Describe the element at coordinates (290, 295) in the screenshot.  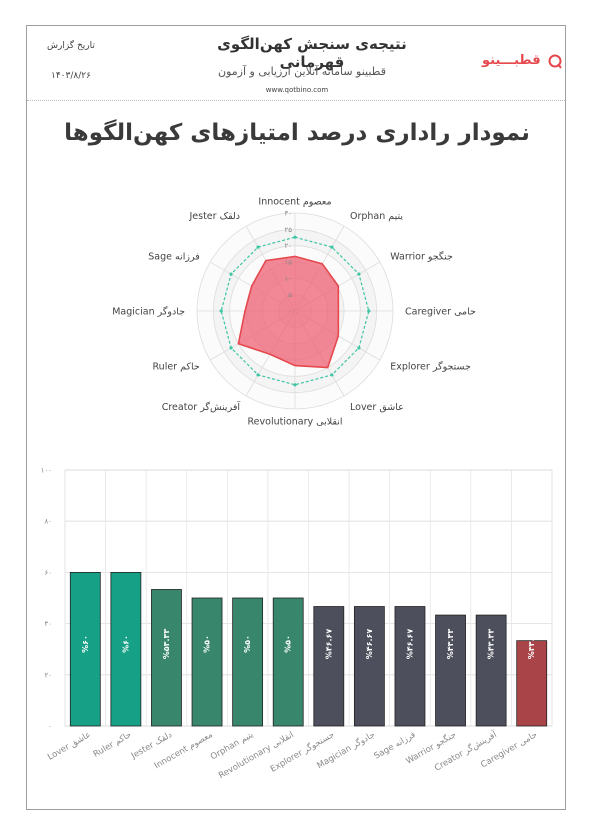
I see `radar-tick-label: ۵` at that location.